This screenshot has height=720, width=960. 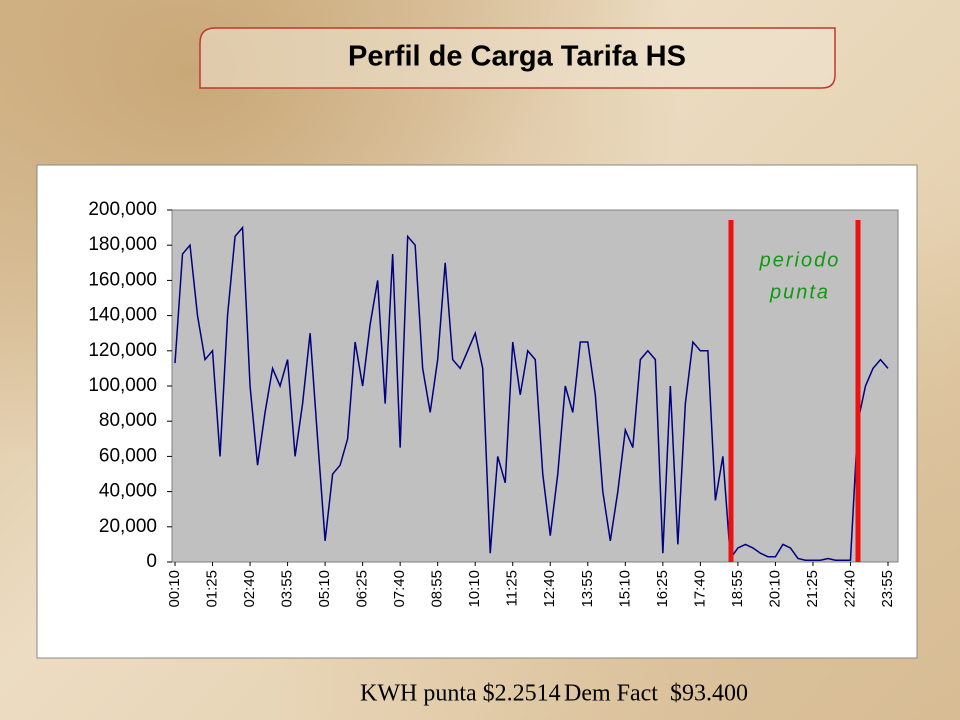 I want to click on y-tick-label: 200,000, so click(x=122, y=209).